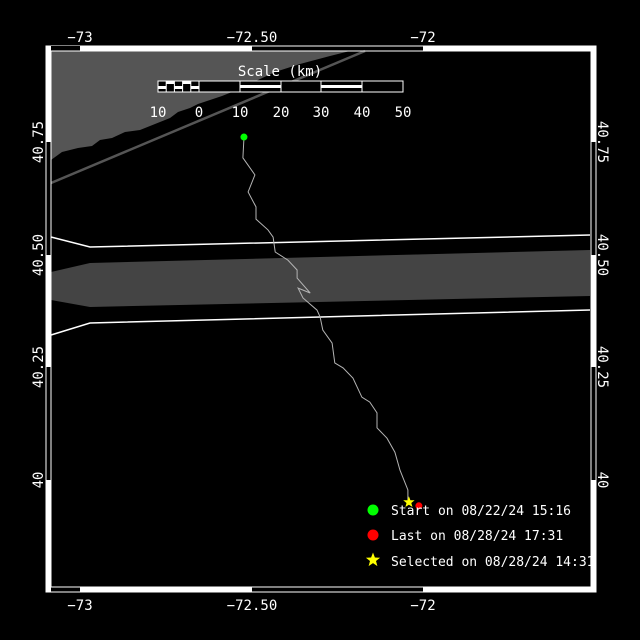 The width and height of the screenshot is (640, 640). I want to click on legend-last-dot, so click(373, 535).